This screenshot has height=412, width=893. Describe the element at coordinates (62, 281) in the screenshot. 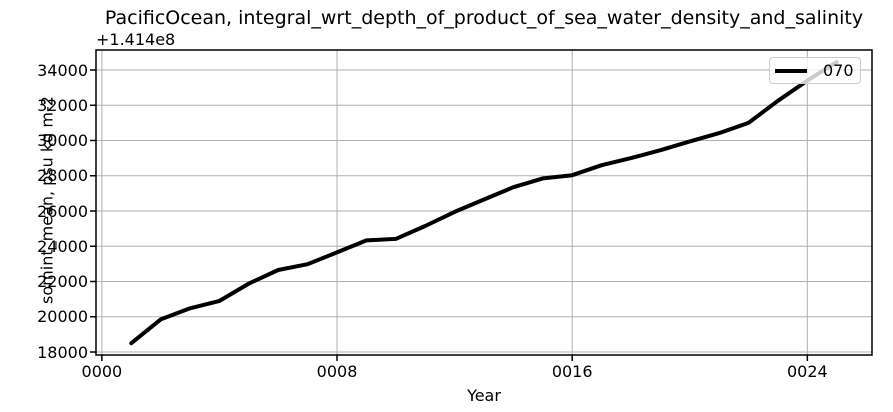

I see `y-tick-label: 22000` at that location.